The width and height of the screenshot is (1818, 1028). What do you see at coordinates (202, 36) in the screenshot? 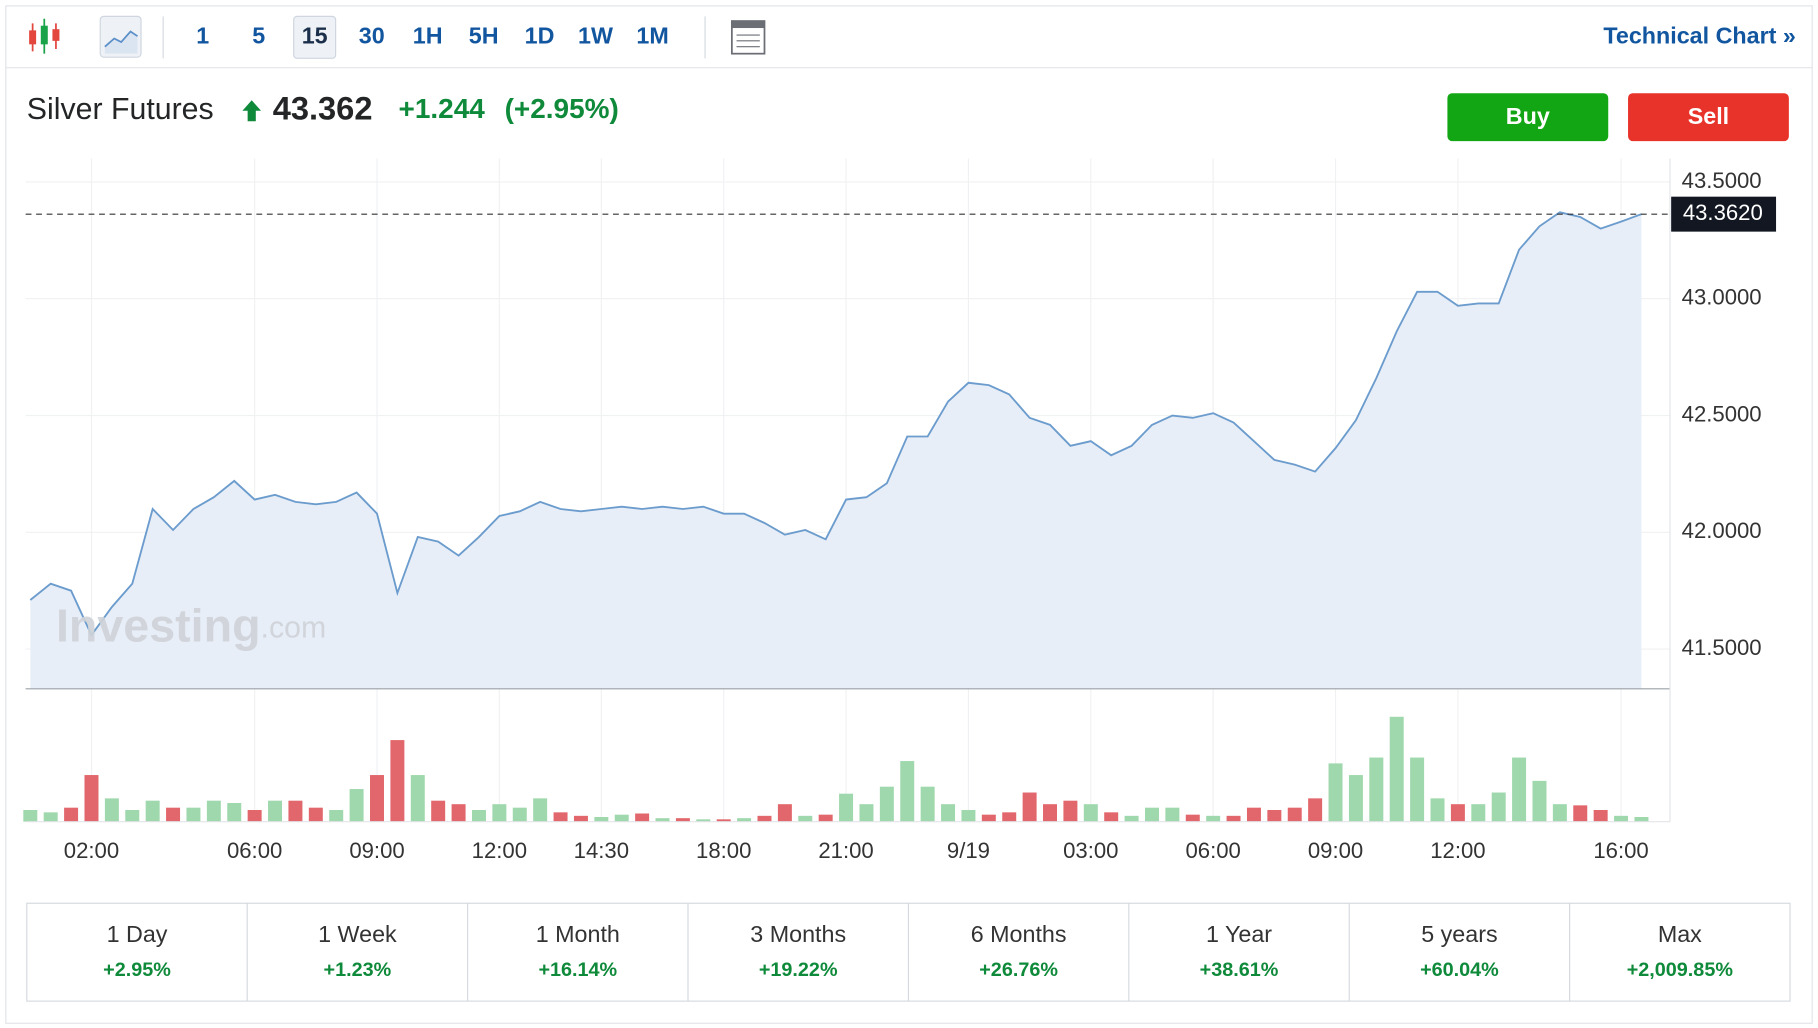
I see `interval-button: 1` at bounding box center [202, 36].